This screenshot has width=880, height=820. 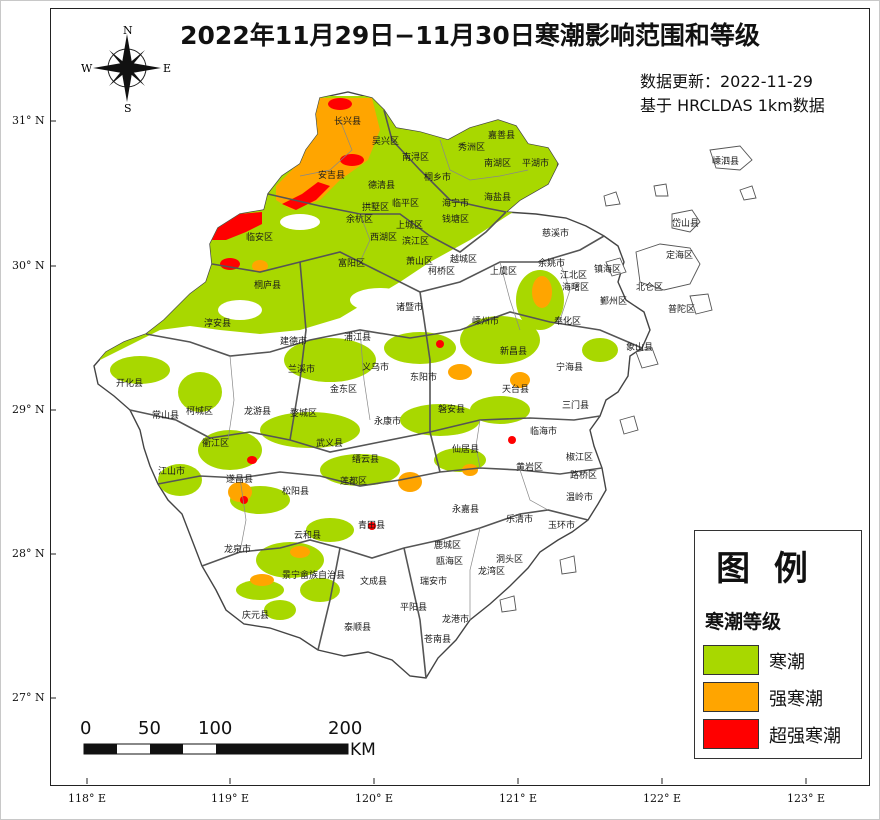 I want to click on no-cold-wave-gaps, so click(x=407, y=267).